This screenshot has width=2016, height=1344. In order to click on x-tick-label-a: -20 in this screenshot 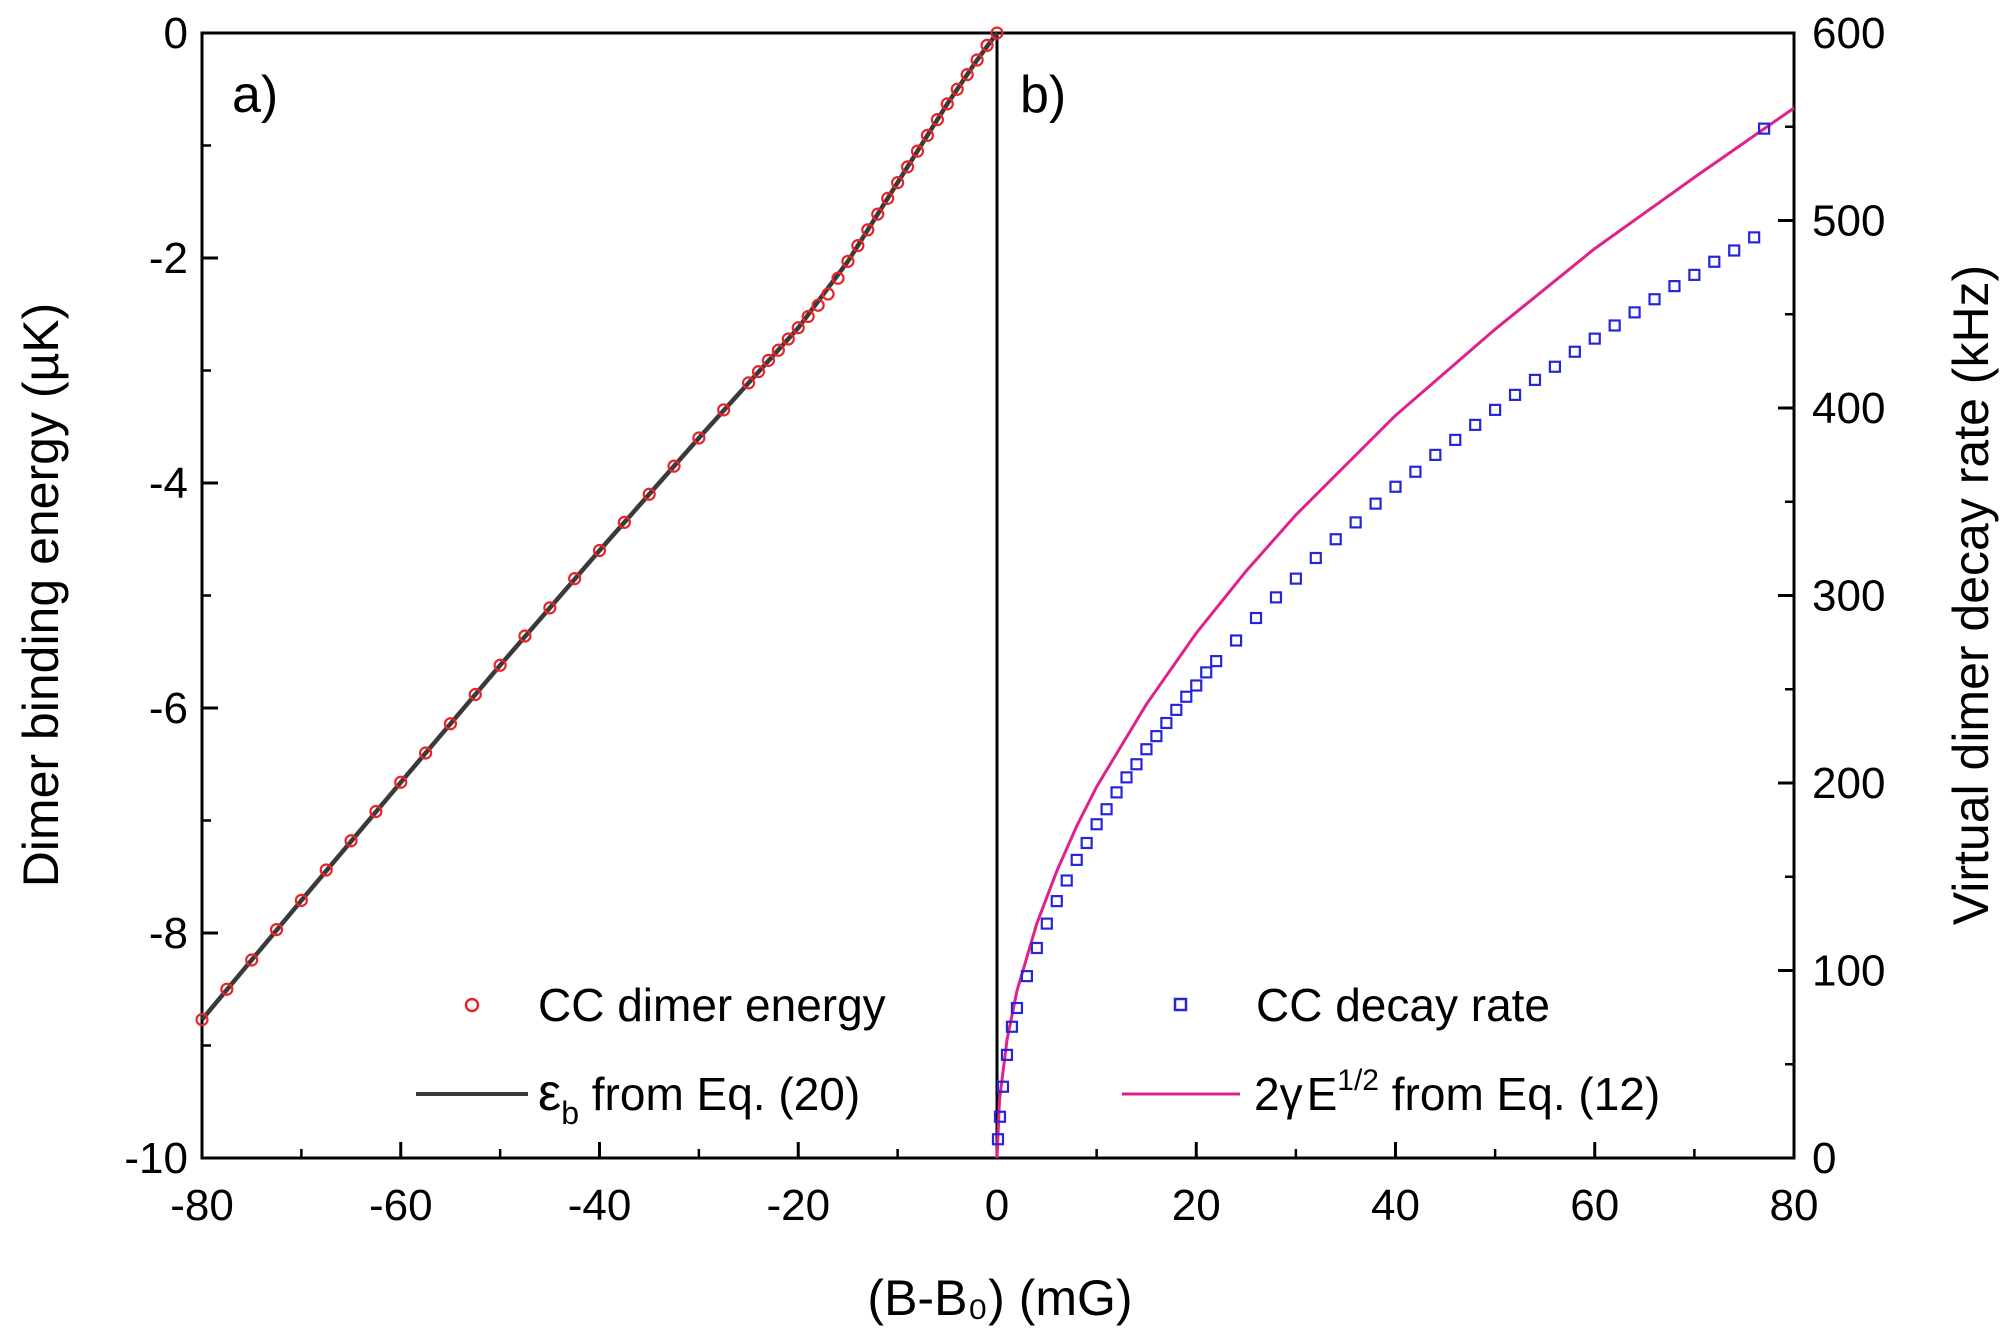, I will do `click(798, 1205)`.